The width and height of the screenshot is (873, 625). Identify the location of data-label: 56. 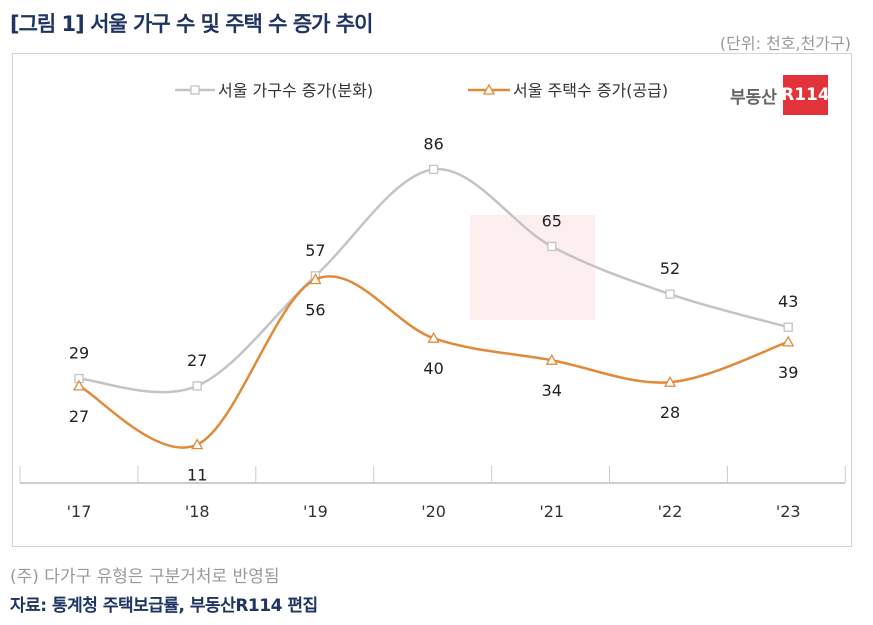
(315, 309).